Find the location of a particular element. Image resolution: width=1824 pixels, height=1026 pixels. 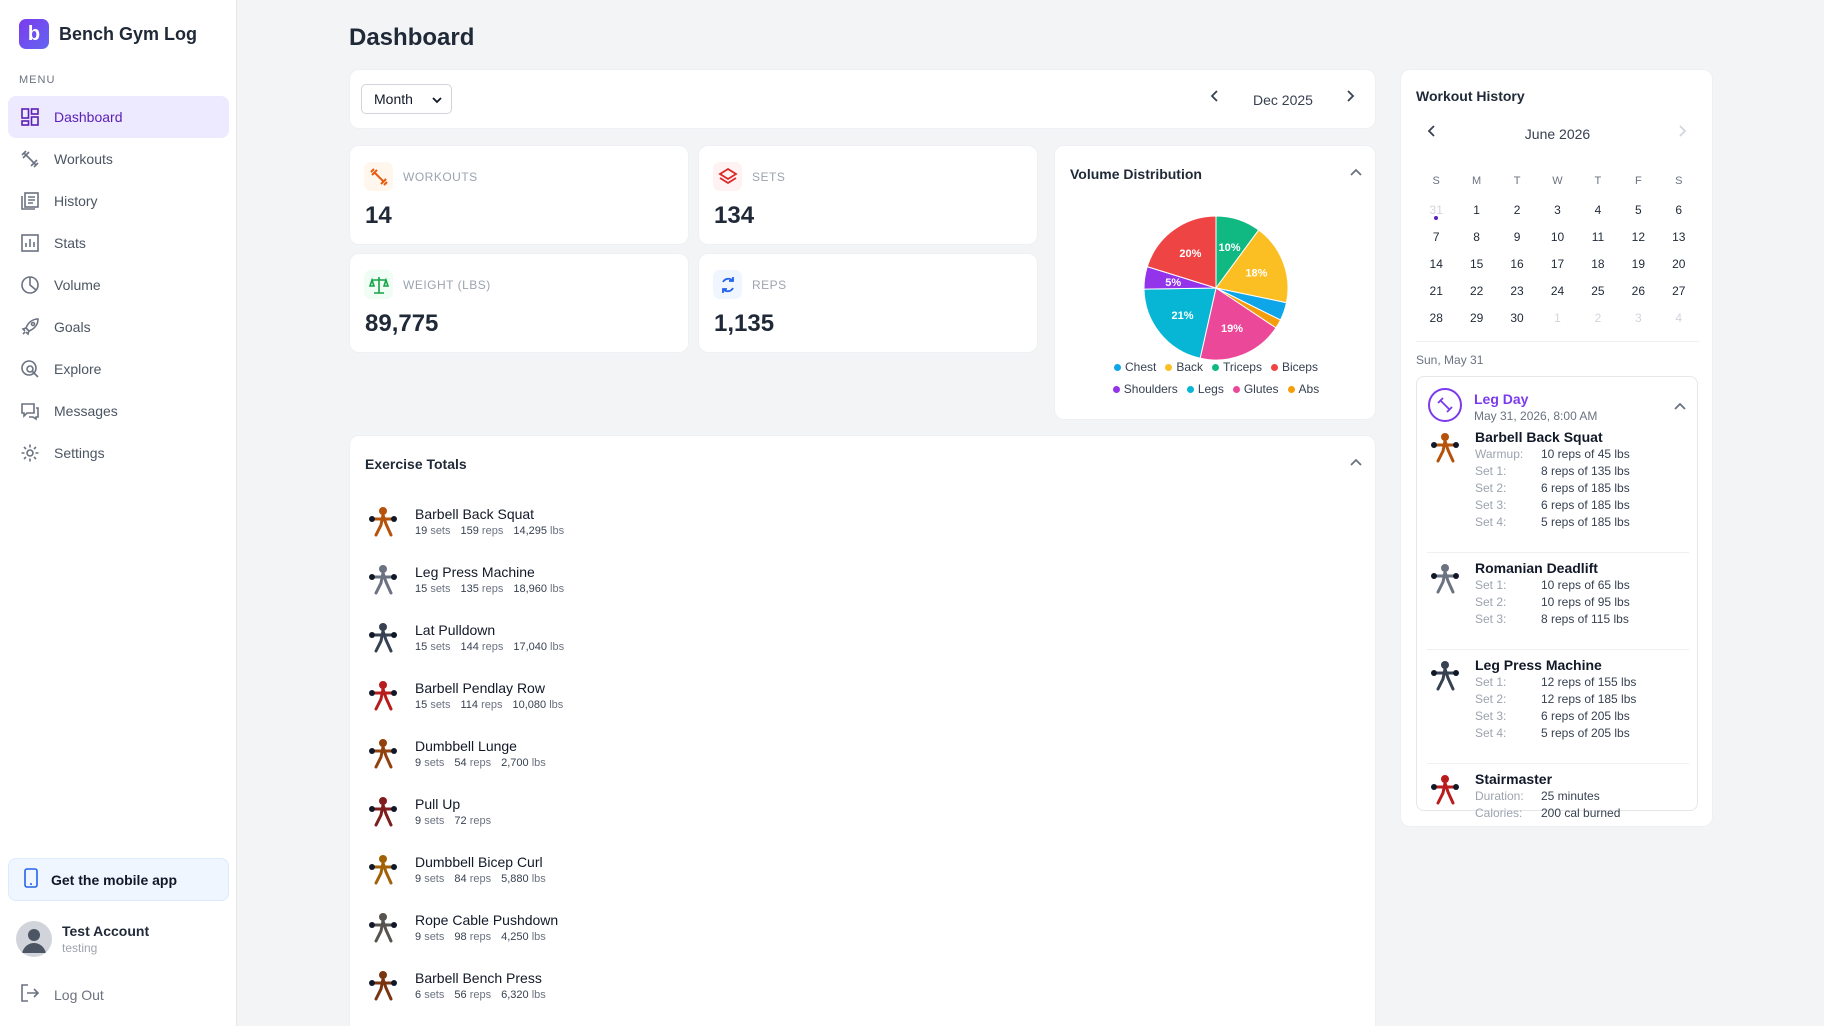

rocket-icon is located at coordinates (30, 327).